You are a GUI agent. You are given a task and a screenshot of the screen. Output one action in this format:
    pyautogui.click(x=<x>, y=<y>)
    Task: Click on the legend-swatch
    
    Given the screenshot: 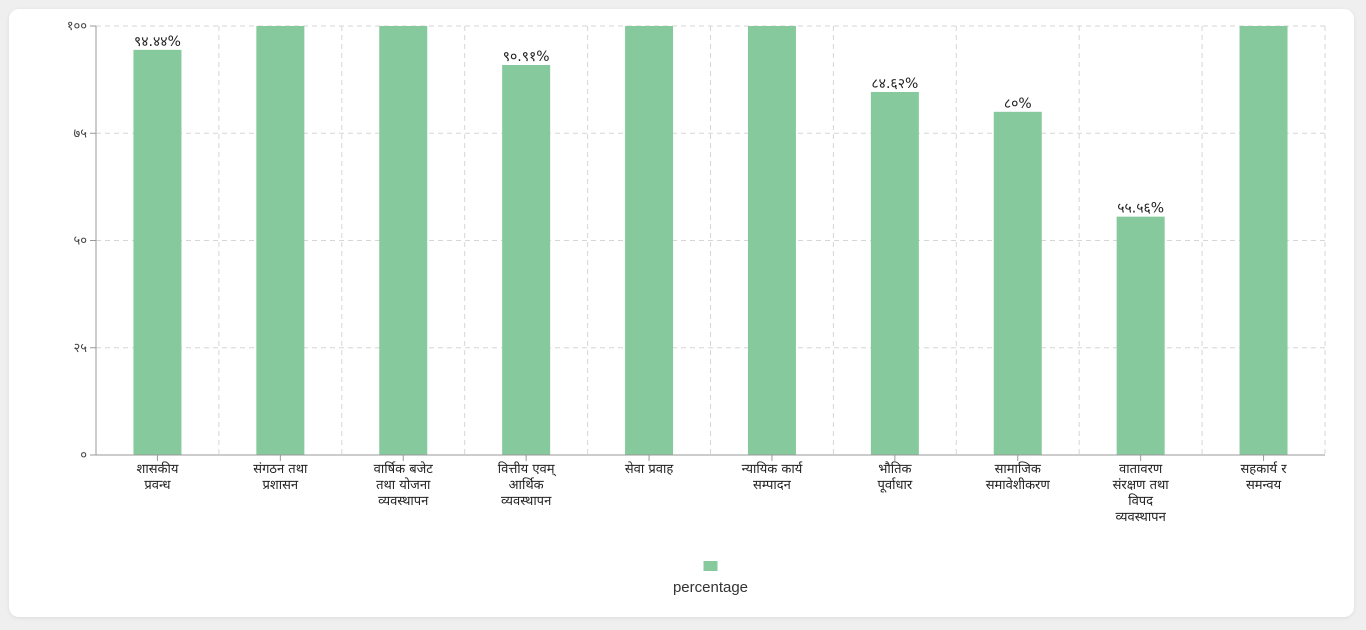 What is the action you would take?
    pyautogui.click(x=710, y=566)
    